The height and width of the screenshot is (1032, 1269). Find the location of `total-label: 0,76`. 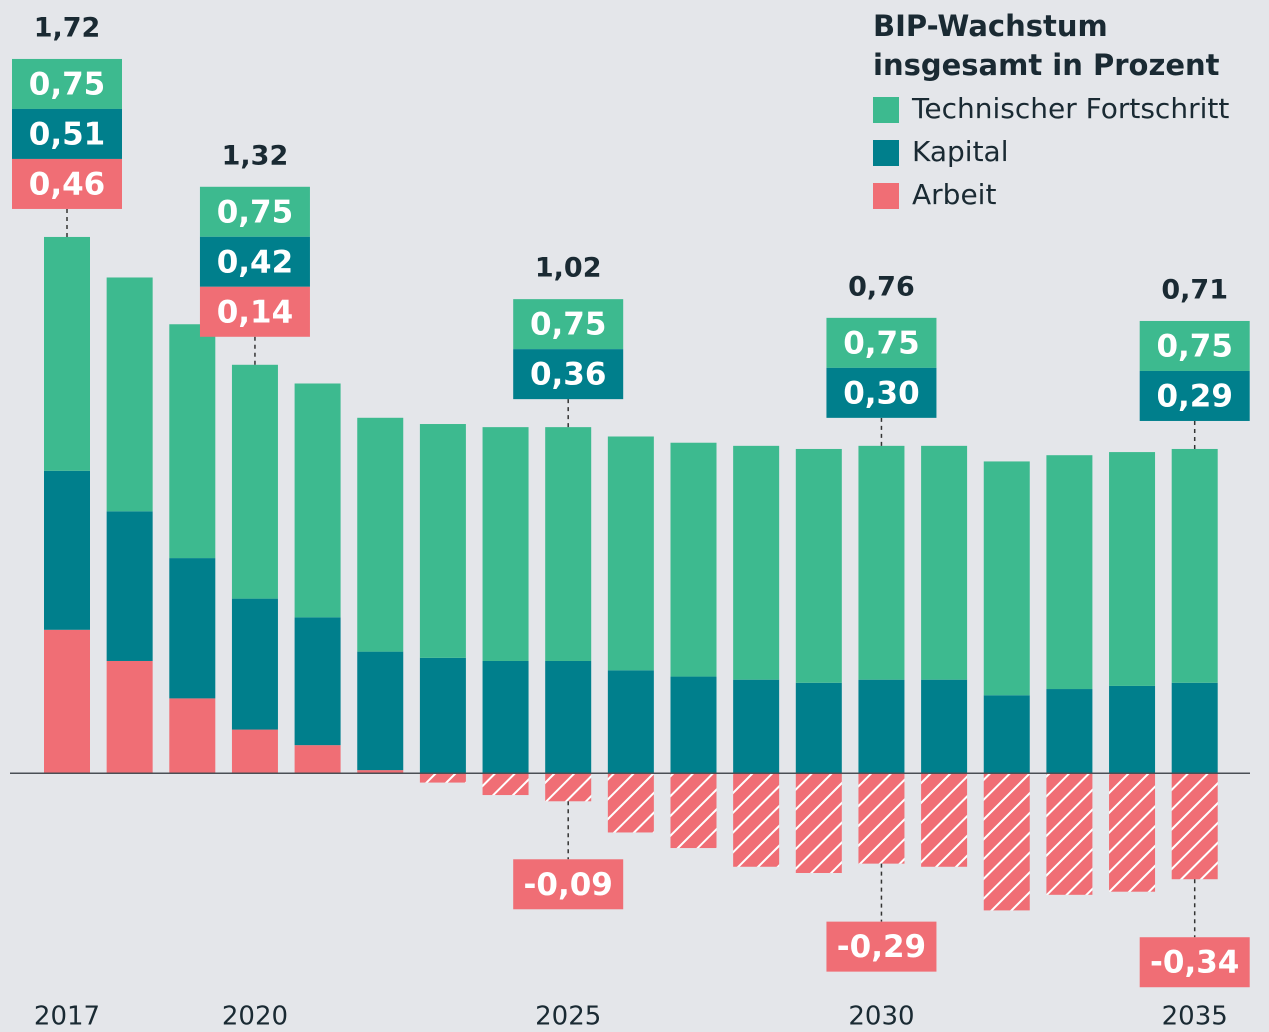

total-label: 0,76 is located at coordinates (881, 286).